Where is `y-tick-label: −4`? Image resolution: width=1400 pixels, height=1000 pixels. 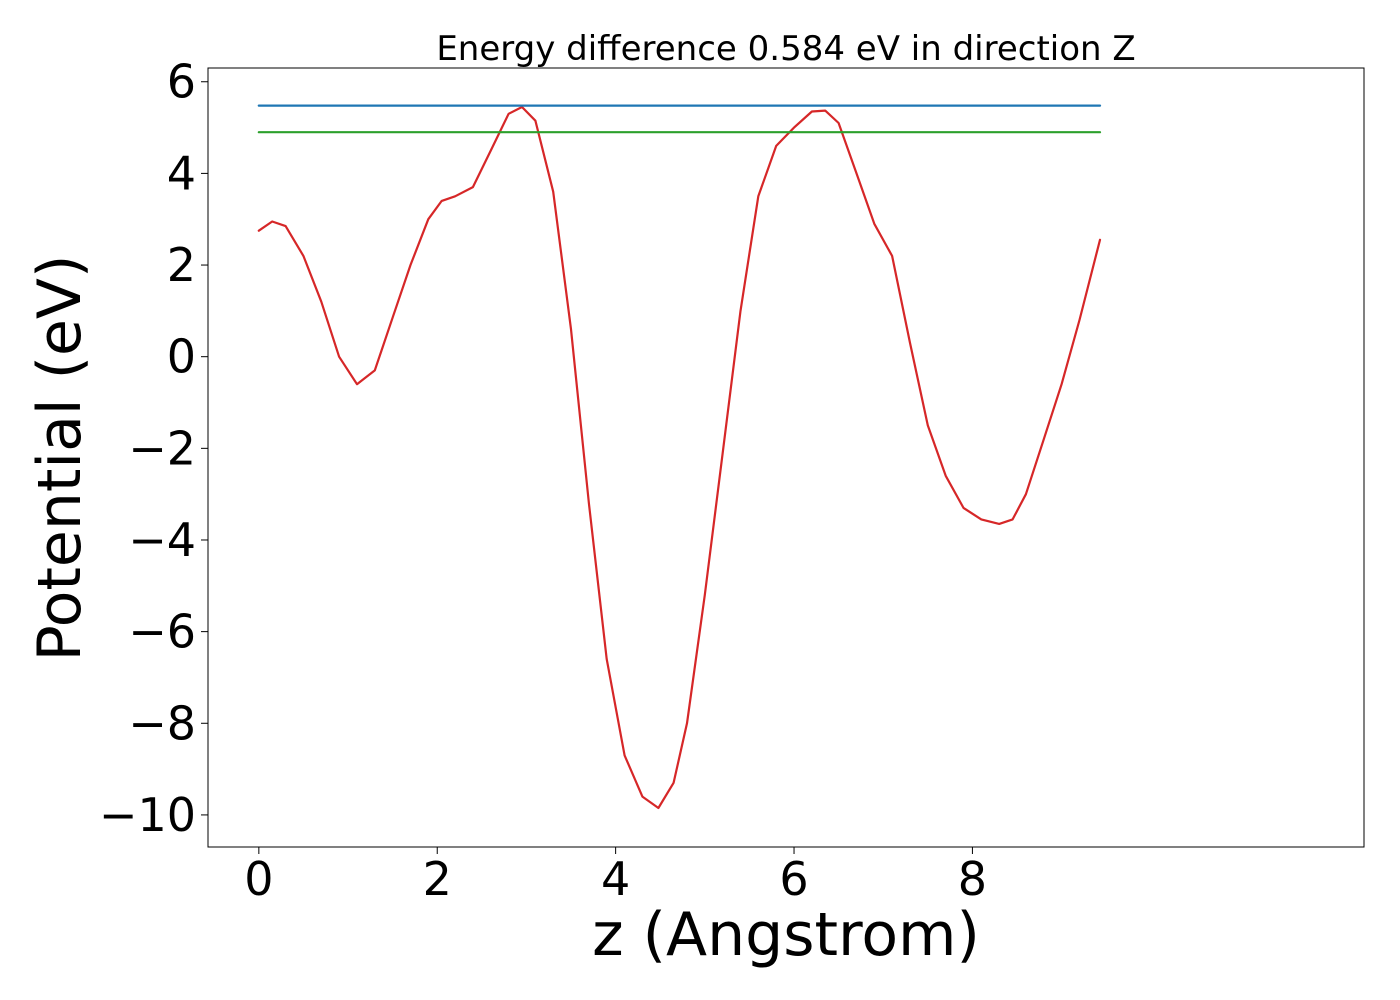
y-tick-label: −4 is located at coordinates (162, 540).